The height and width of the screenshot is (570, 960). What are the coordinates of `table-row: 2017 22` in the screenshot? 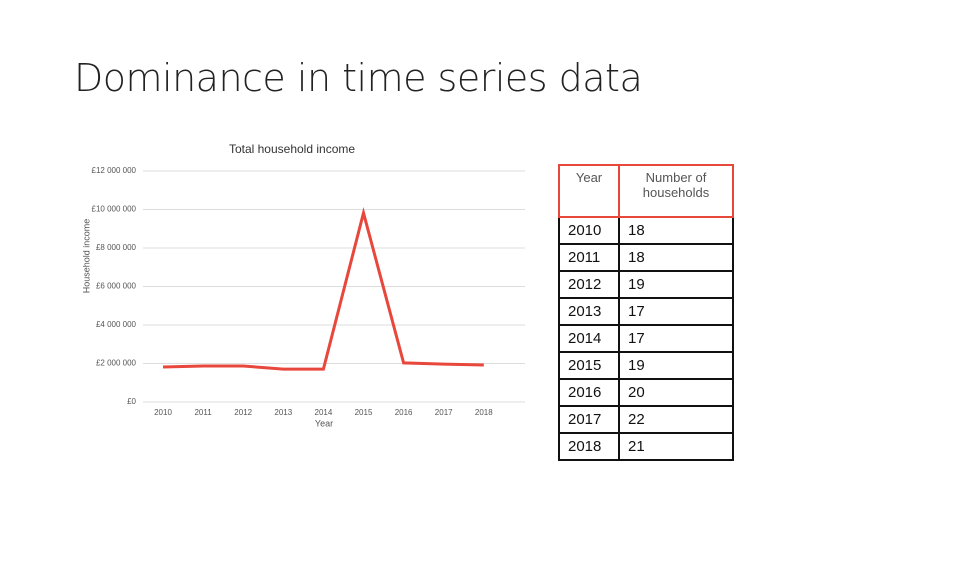 It's located at (646, 419).